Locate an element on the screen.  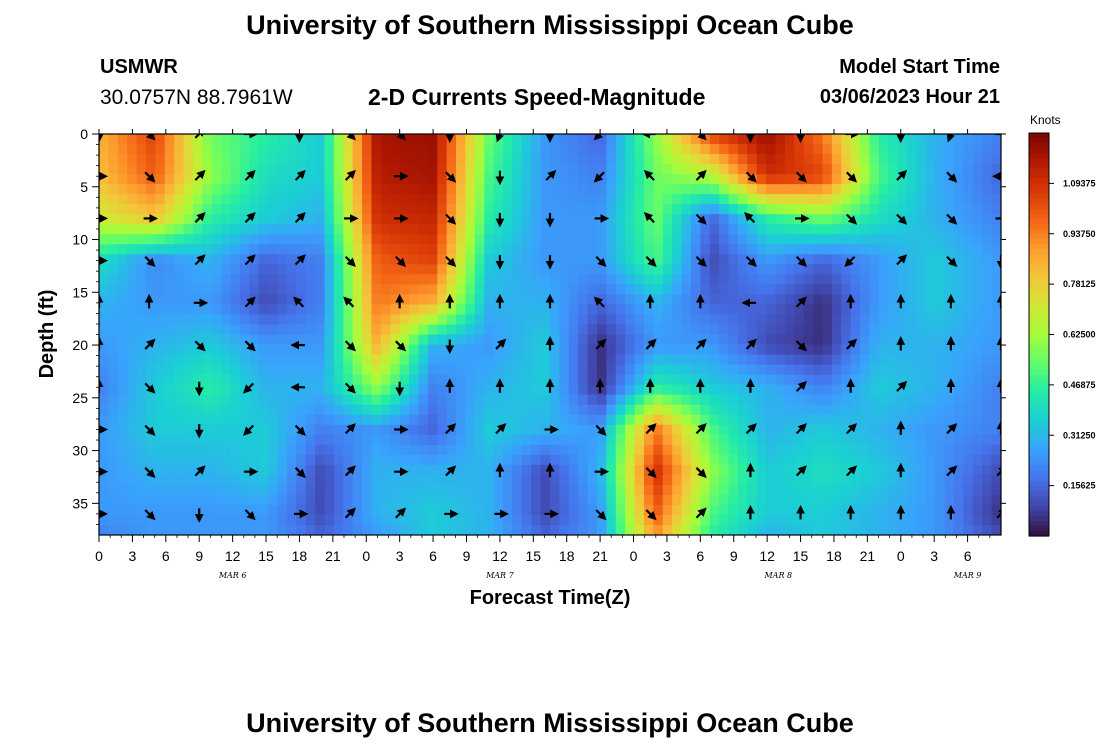
x-tick-label: 6 is located at coordinates (968, 556).